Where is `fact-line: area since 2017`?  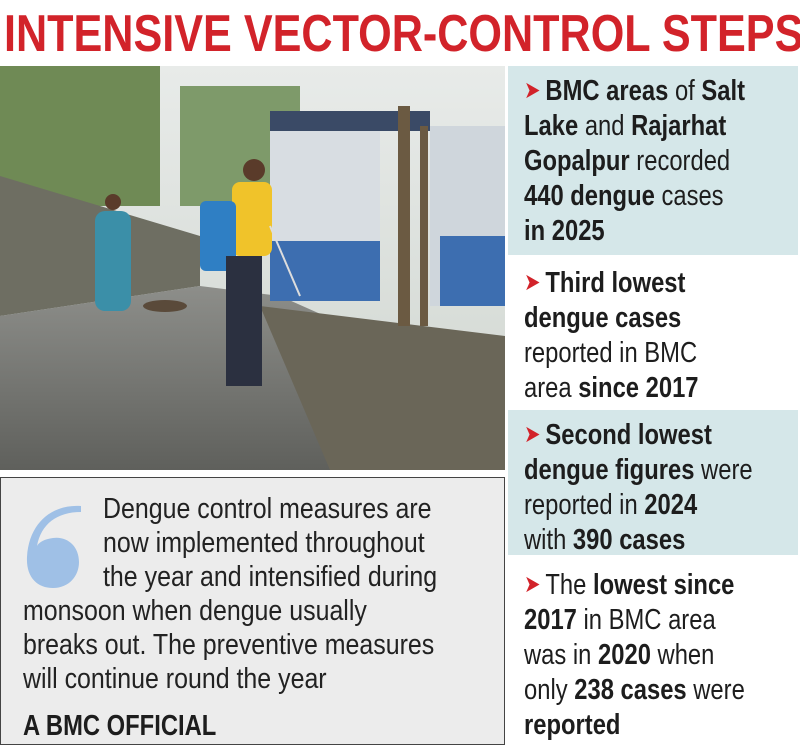
fact-line: area since 2017 is located at coordinates (636, 388).